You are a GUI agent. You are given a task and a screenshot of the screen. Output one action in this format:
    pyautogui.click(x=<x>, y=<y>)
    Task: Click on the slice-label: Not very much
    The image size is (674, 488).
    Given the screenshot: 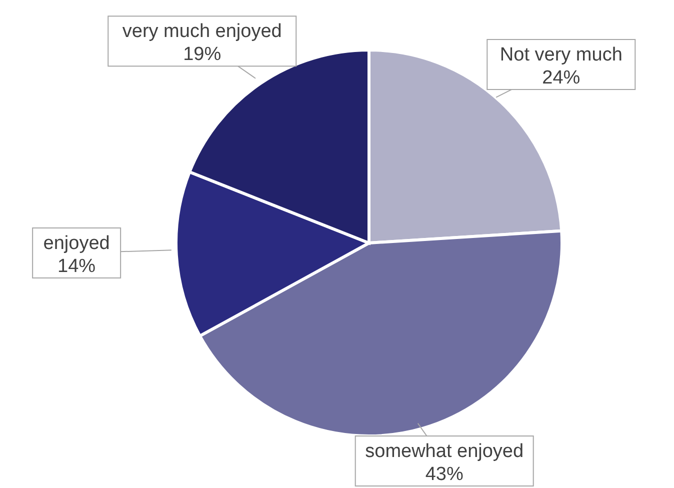 What is the action you would take?
    pyautogui.click(x=561, y=55)
    